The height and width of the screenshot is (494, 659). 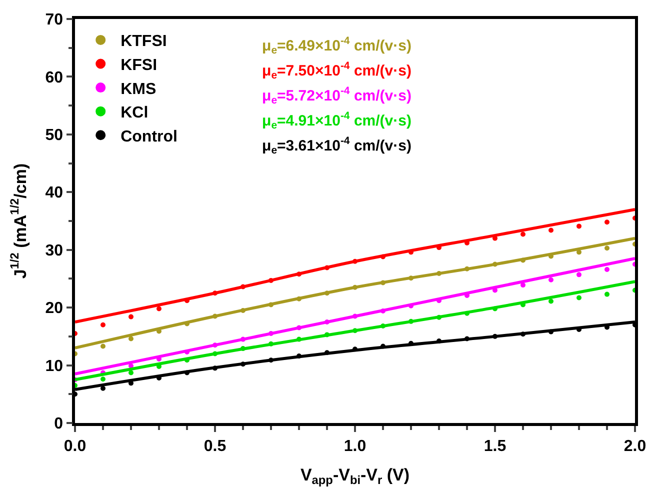 I want to click on y-tick-label: 70, so click(x=54, y=20).